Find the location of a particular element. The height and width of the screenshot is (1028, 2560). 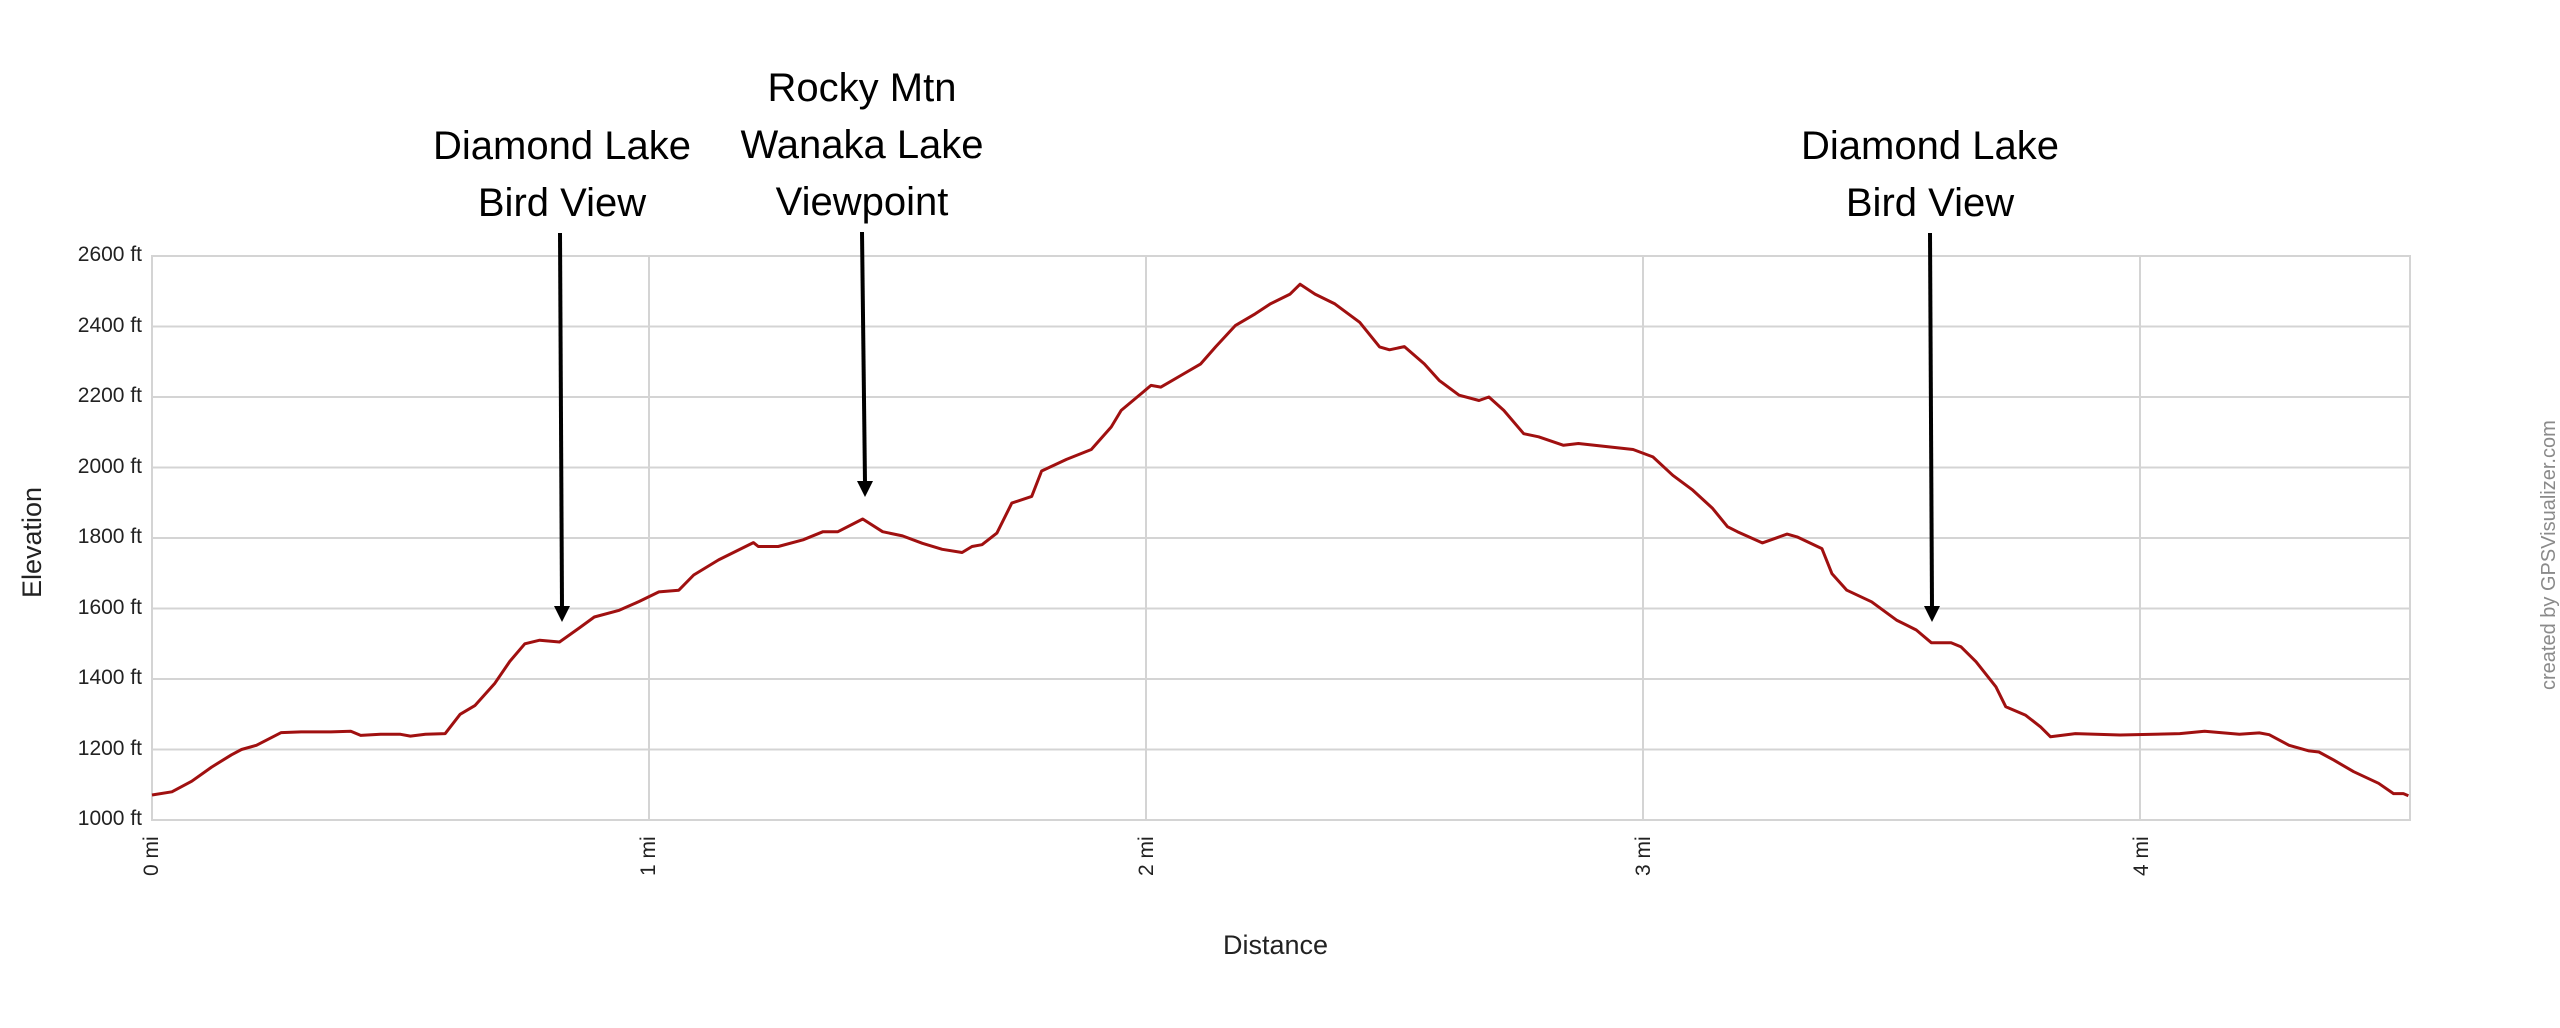

x-tick-label: 1 mi is located at coordinates (648, 856).